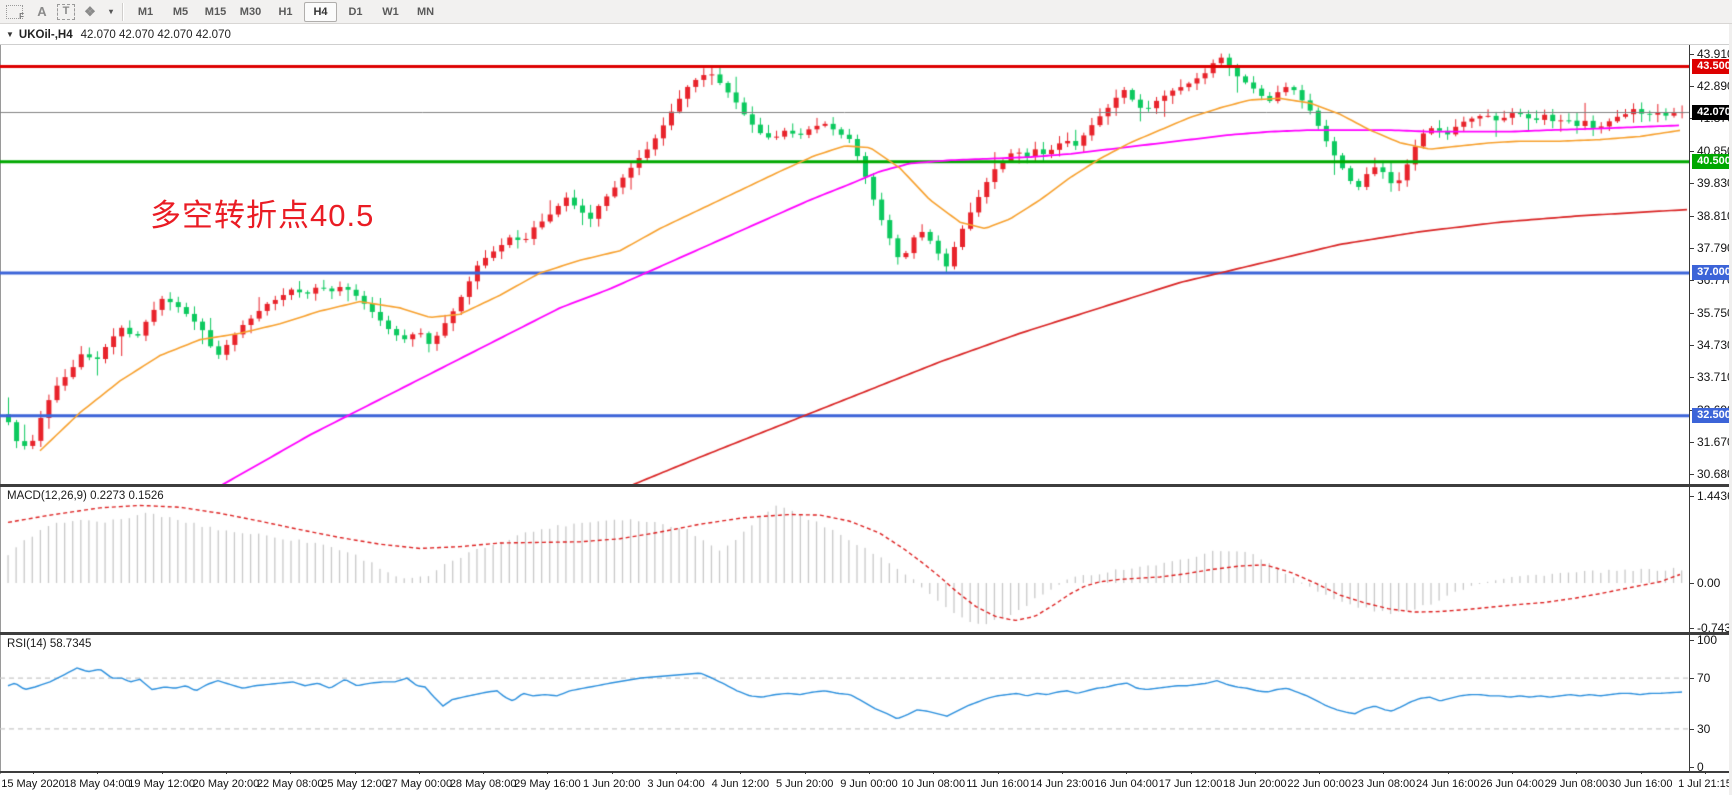  What do you see at coordinates (145, 11) in the screenshot?
I see `timeframe-button-m1: M1` at bounding box center [145, 11].